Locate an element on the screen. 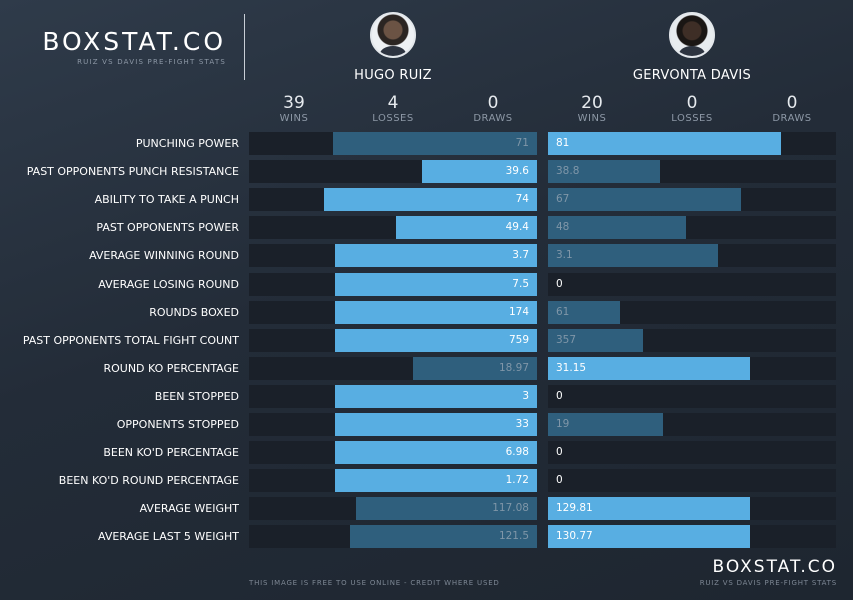 The height and width of the screenshot is (600, 853). row-label: BEEN KO'D ROUND PERCENTAGE is located at coordinates (148, 480).